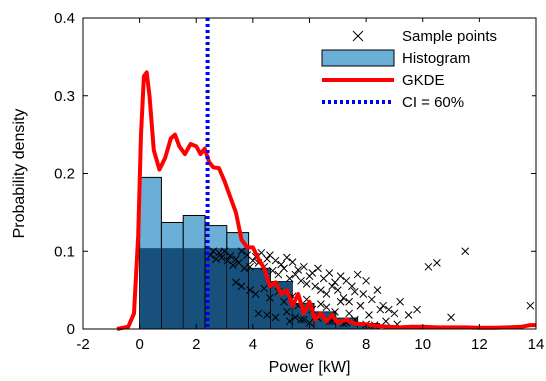  Describe the element at coordinates (64, 96) in the screenshot. I see `y-tick-label: 0.3` at that location.